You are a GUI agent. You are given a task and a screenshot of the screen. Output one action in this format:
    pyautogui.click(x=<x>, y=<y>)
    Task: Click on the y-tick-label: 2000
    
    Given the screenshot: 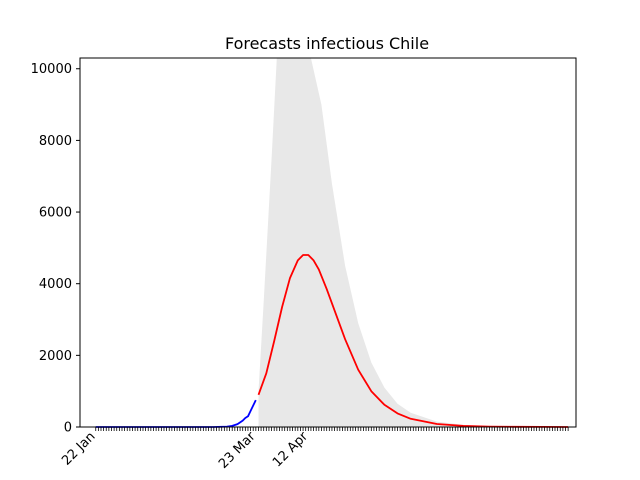 What is the action you would take?
    pyautogui.click(x=55, y=356)
    